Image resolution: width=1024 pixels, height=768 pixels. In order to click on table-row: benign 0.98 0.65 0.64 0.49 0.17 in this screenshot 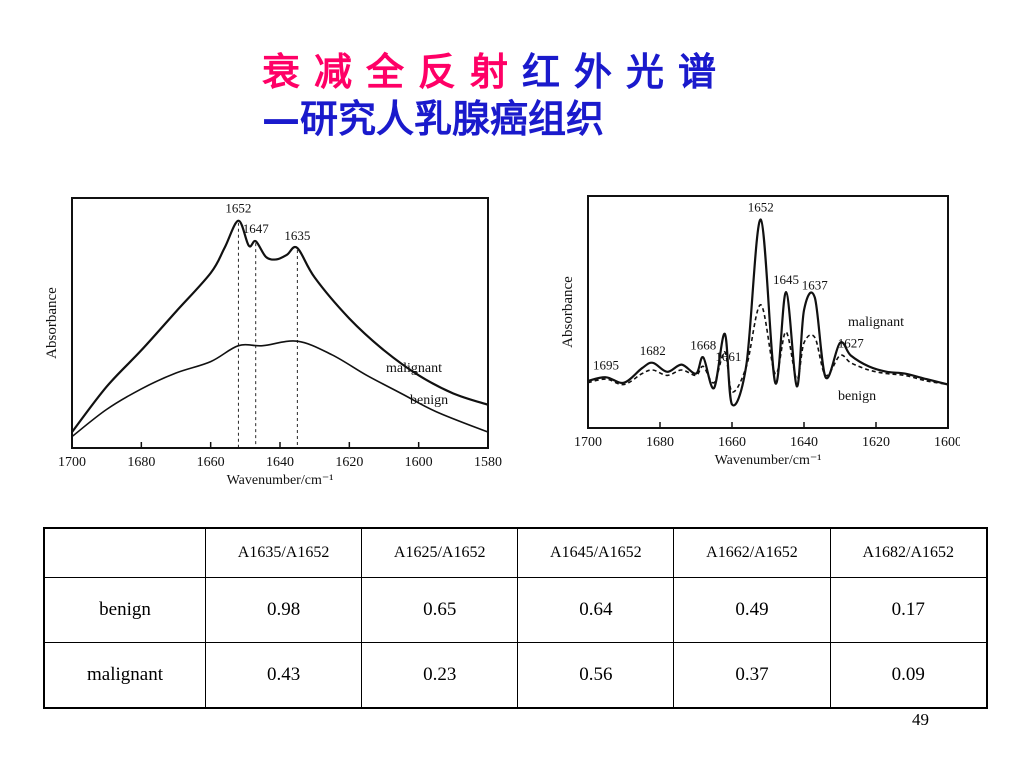, I will do `click(515, 610)`.